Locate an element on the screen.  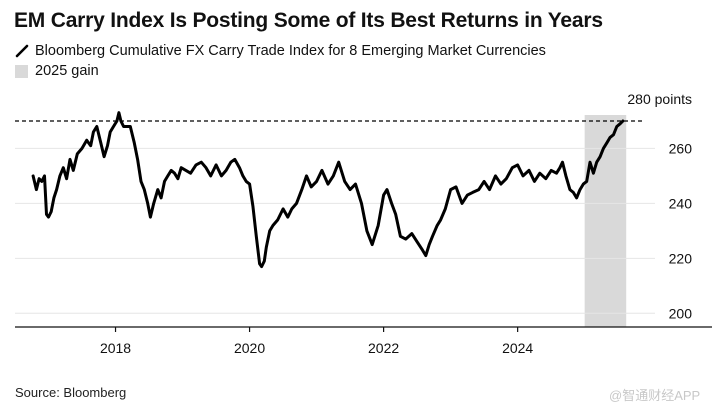
legend-item-shade: 2025 gain is located at coordinates (57, 71).